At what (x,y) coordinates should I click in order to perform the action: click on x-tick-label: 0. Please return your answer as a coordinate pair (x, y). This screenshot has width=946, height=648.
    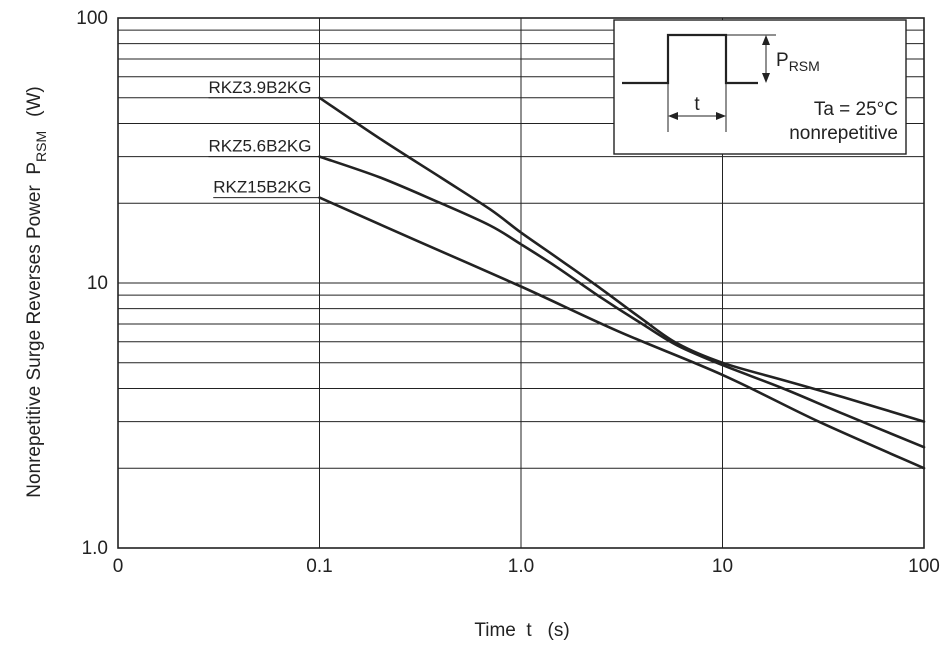
    Looking at the image, I should click on (118, 566).